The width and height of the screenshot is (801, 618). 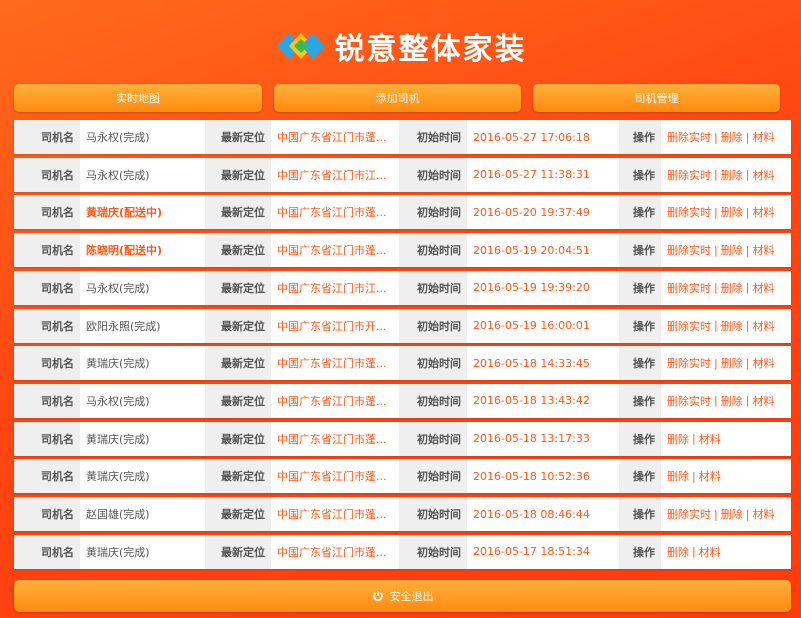 What do you see at coordinates (397, 98) in the screenshot?
I see `nav-button: 添加司机` at bounding box center [397, 98].